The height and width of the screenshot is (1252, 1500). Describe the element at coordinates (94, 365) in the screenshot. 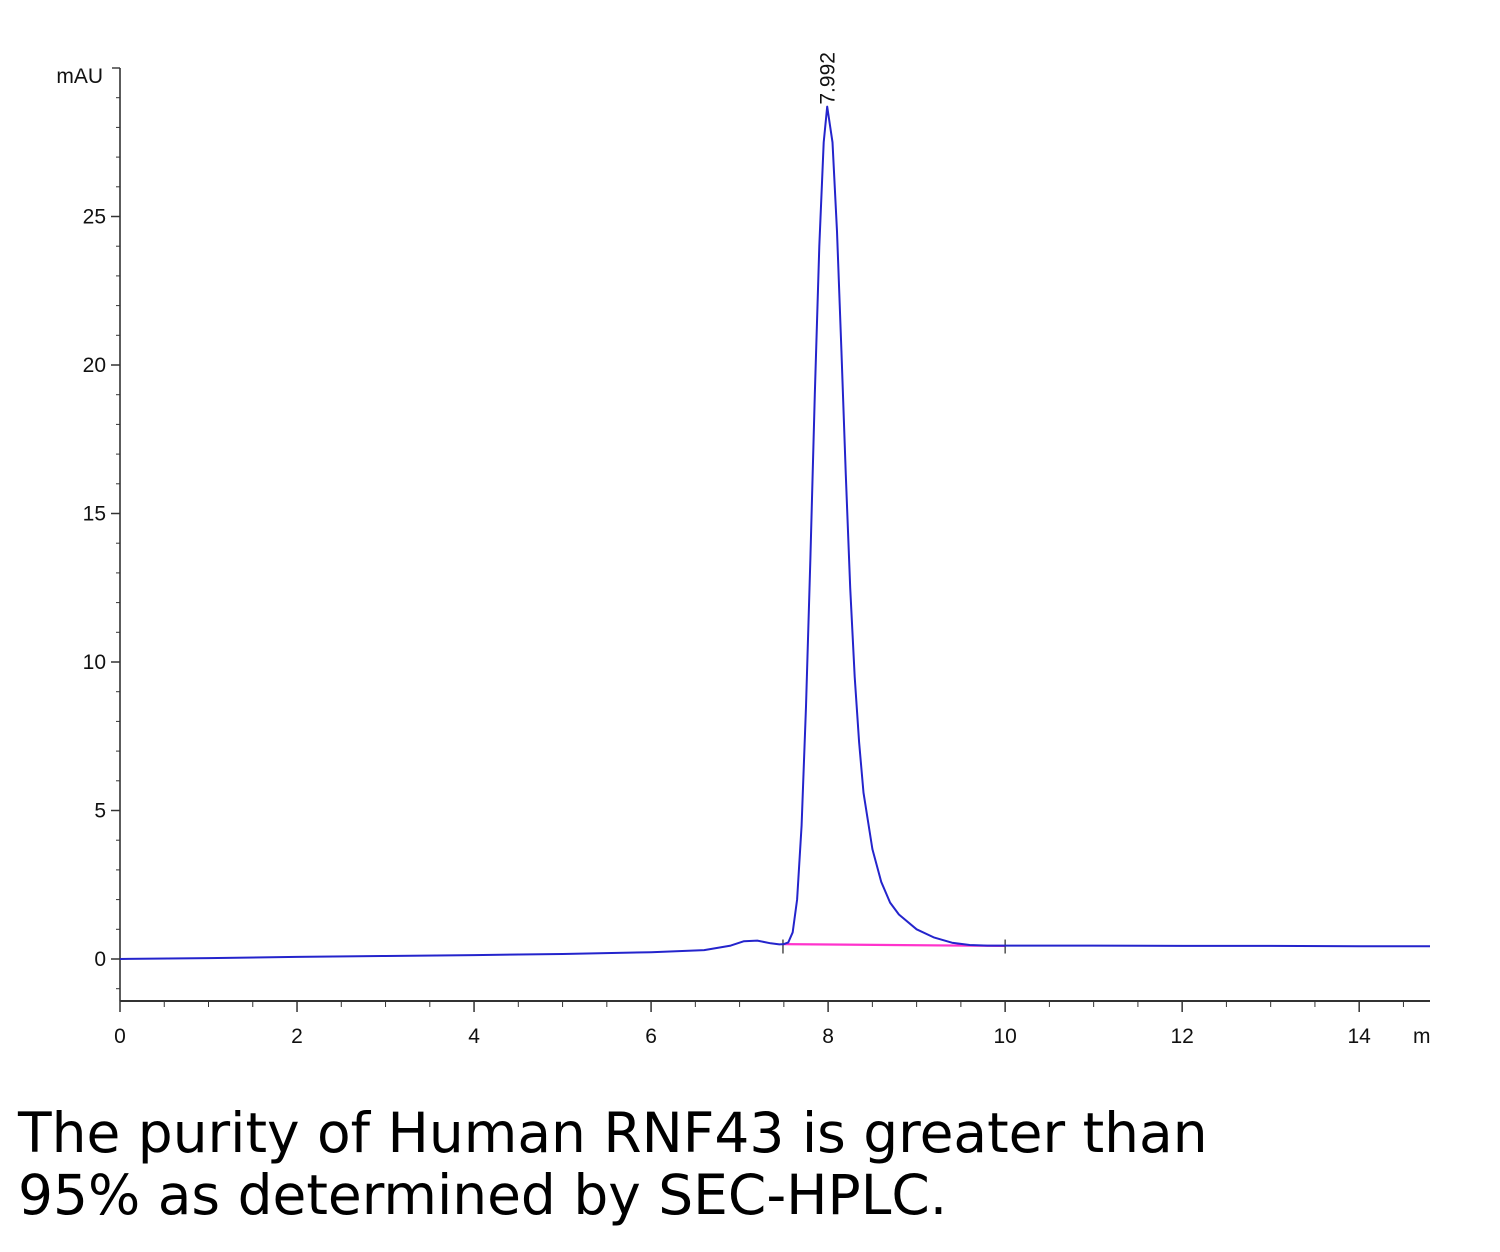

I see `y-tick-label: 20` at that location.